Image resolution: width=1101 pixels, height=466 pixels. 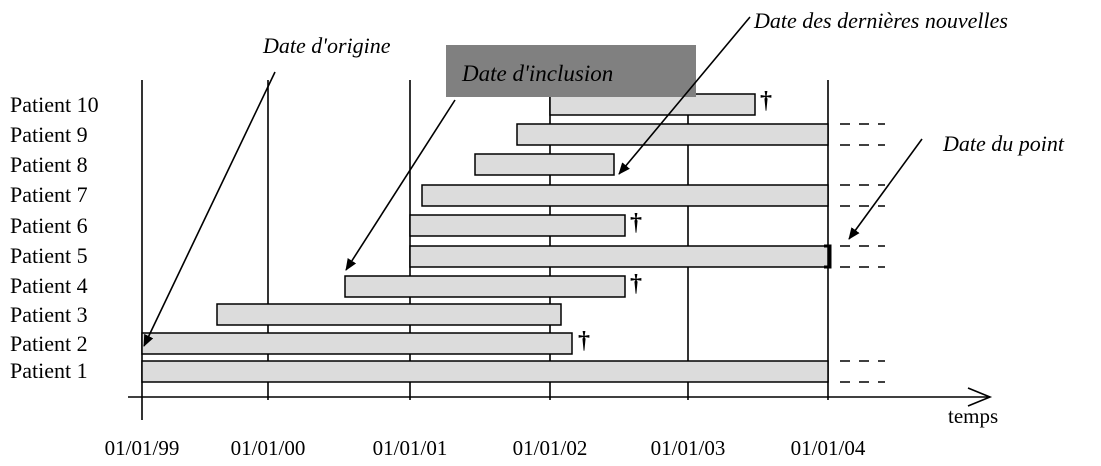 What do you see at coordinates (49, 285) in the screenshot?
I see `patient-4-label: Patient 4` at bounding box center [49, 285].